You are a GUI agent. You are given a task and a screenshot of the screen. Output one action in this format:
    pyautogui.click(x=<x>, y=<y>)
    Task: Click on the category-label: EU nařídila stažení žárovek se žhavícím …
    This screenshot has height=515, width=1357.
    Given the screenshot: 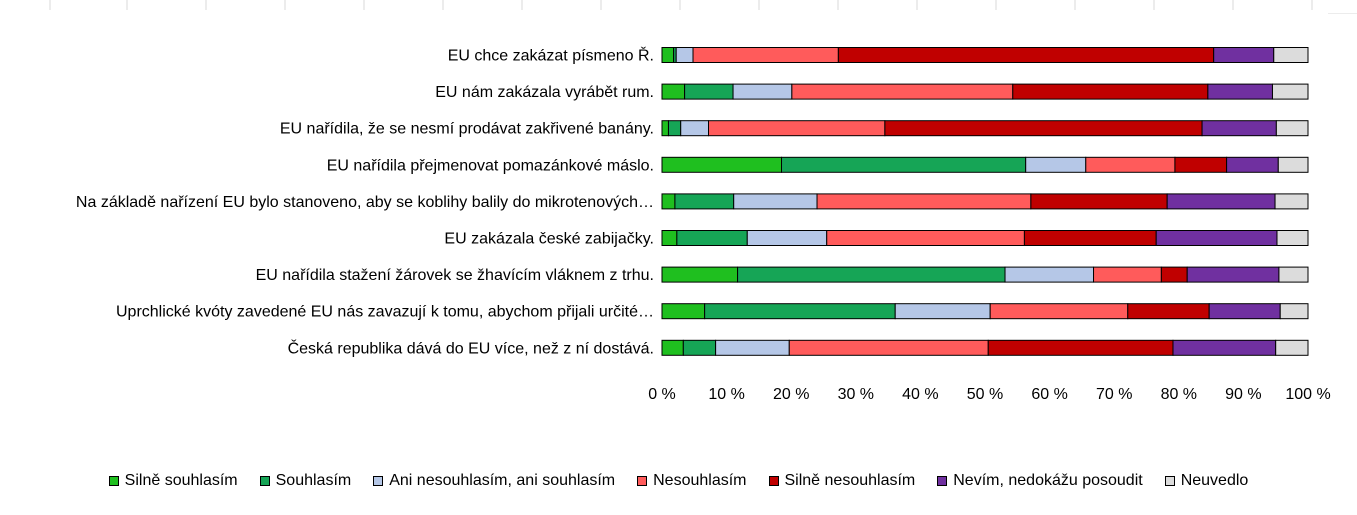 What is the action you would take?
    pyautogui.click(x=455, y=275)
    